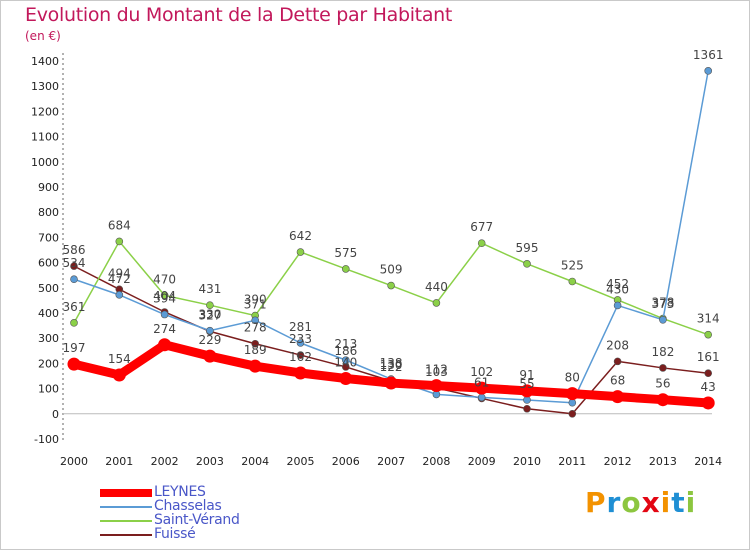 Image resolution: width=750 pixels, height=550 pixels. Describe the element at coordinates (45, 86) in the screenshot. I see `y-tick-label: 1300` at that location.